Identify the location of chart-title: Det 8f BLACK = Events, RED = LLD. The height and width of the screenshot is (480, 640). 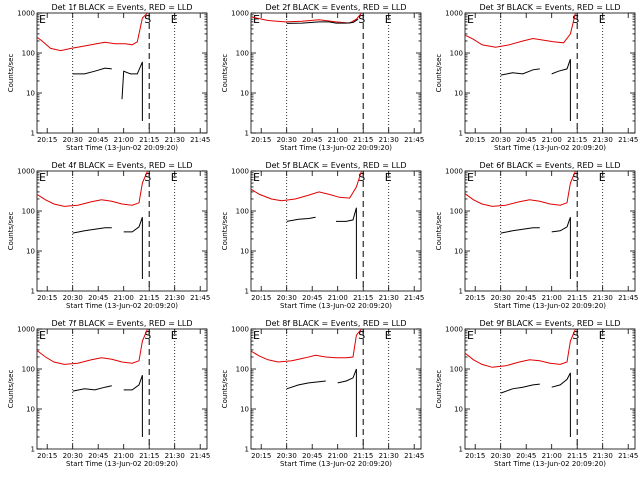
(335, 323).